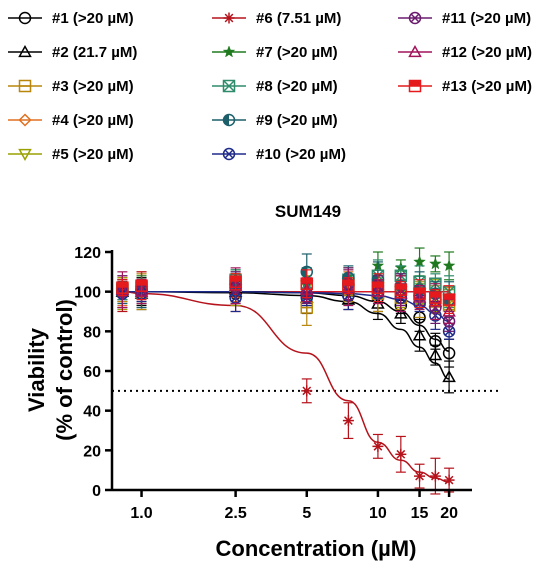 Image resolution: width=550 pixels, height=570 pixels. What do you see at coordinates (92, 332) in the screenshot?
I see `y-tick-label: 80` at bounding box center [92, 332].